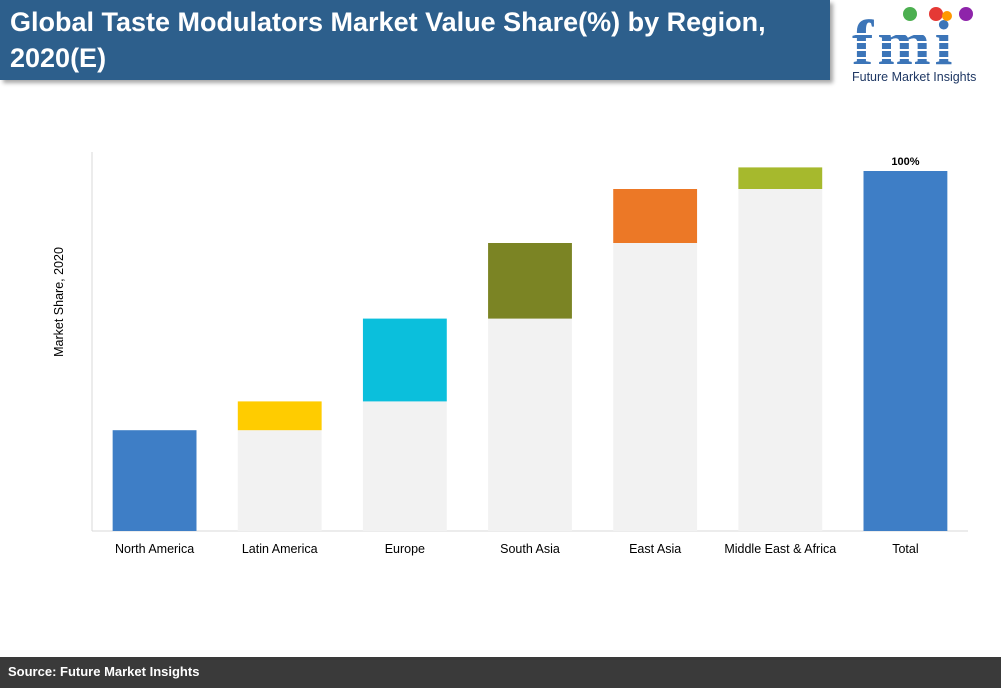 The height and width of the screenshot is (688, 1001). Describe the element at coordinates (936, 14) in the screenshot. I see `globe-dot-red` at that location.